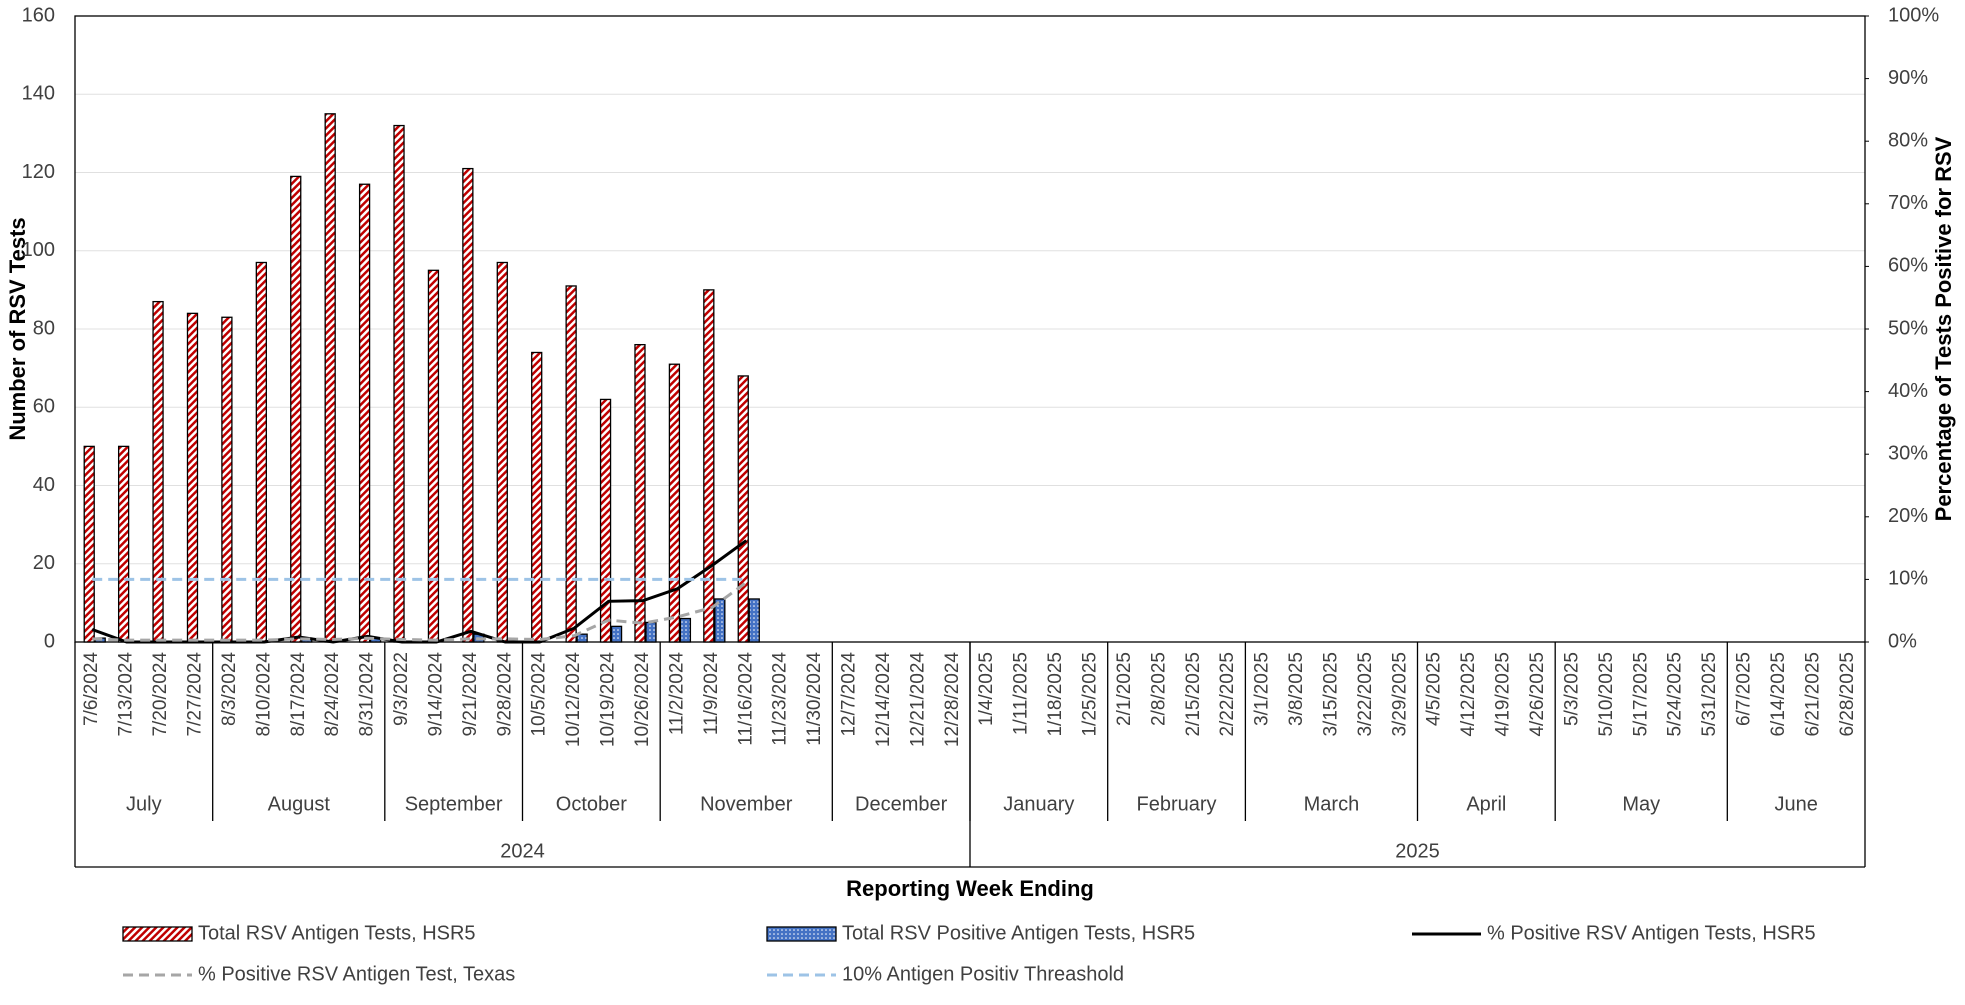 The height and width of the screenshot is (1005, 1965). Describe the element at coordinates (608, 700) in the screenshot. I see `x-tick-label: 10/19/2024` at that location.